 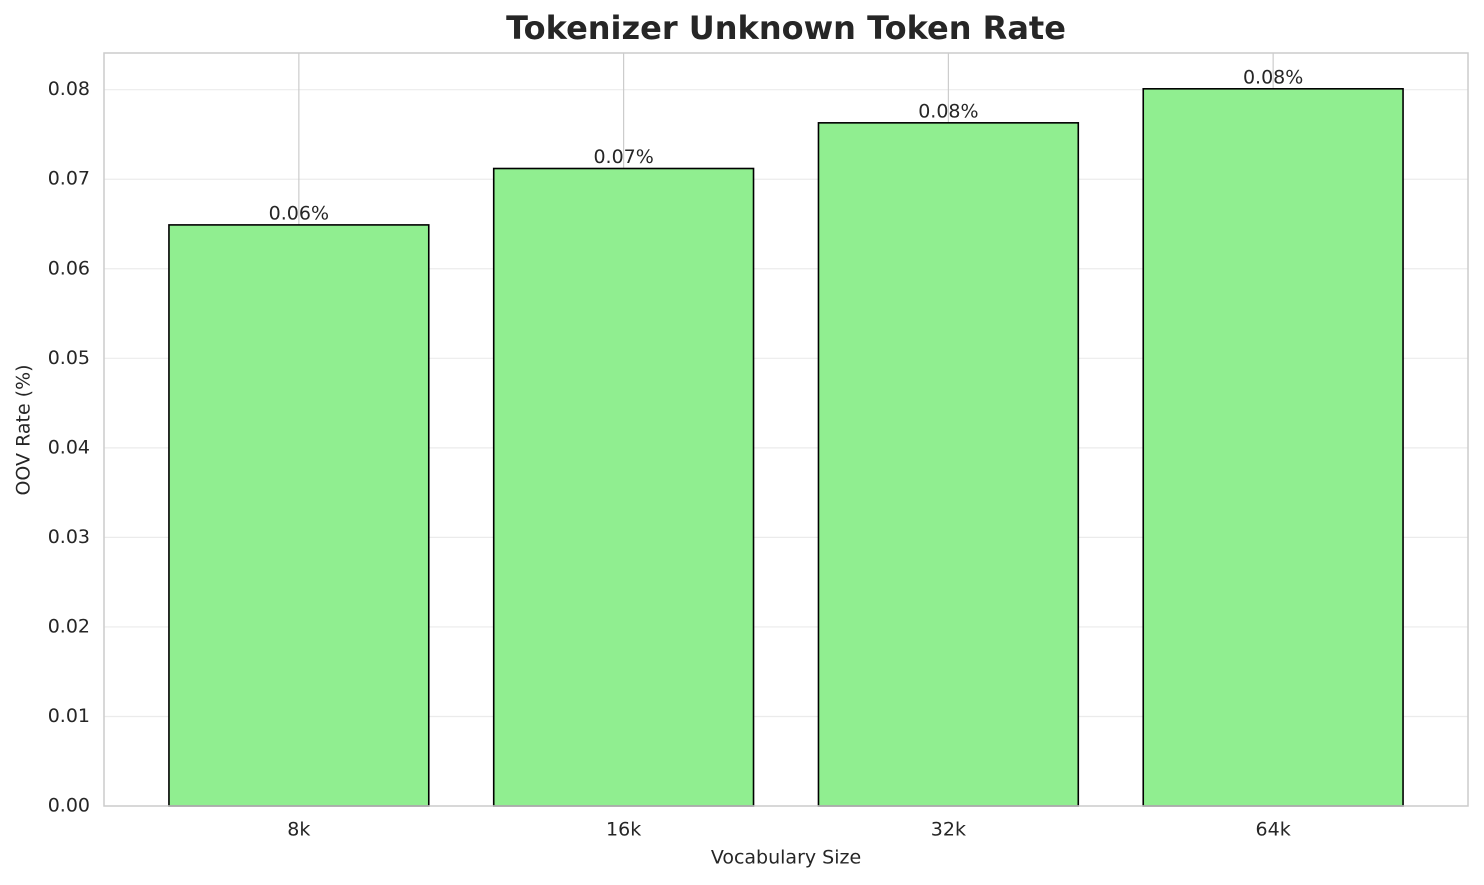 I want to click on x-tick-label: 64k, so click(x=1273, y=830).